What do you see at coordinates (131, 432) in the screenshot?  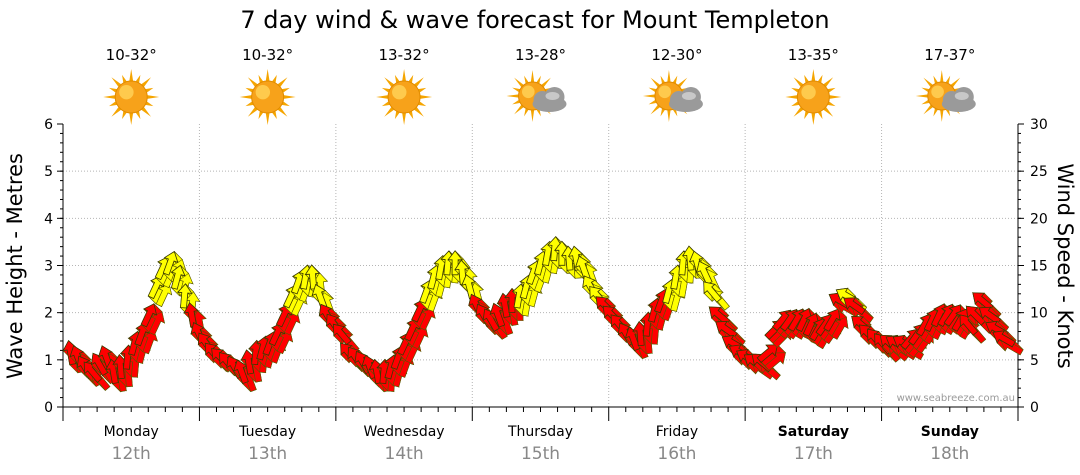 I see `day-label: Monday` at bounding box center [131, 432].